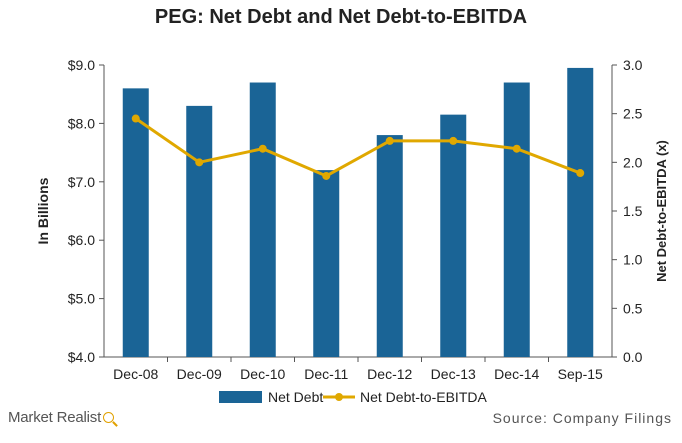  Describe the element at coordinates (633, 65) in the screenshot. I see `right-tick-label: 3.0` at that location.